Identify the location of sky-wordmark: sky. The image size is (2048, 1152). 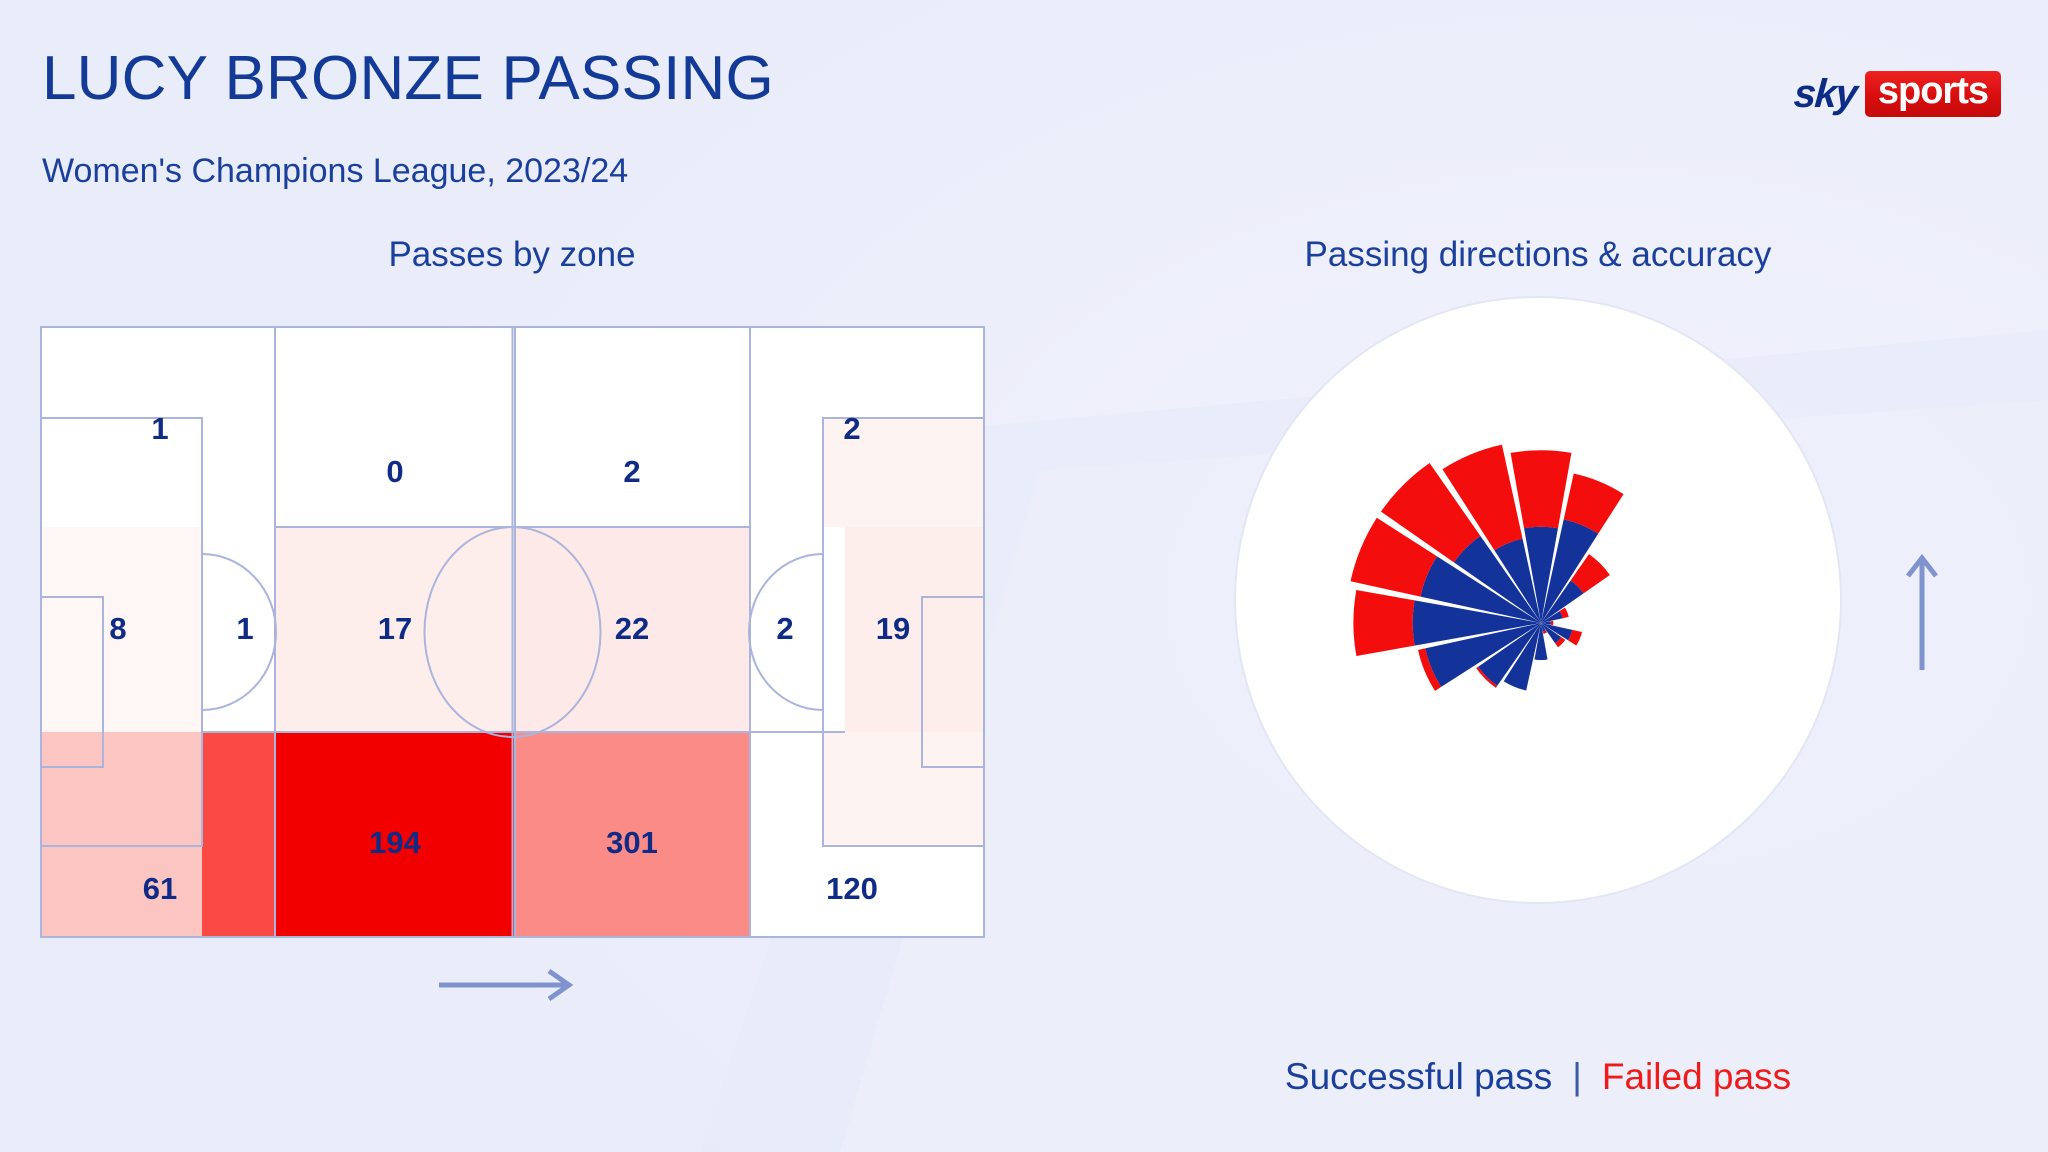
(1825, 94).